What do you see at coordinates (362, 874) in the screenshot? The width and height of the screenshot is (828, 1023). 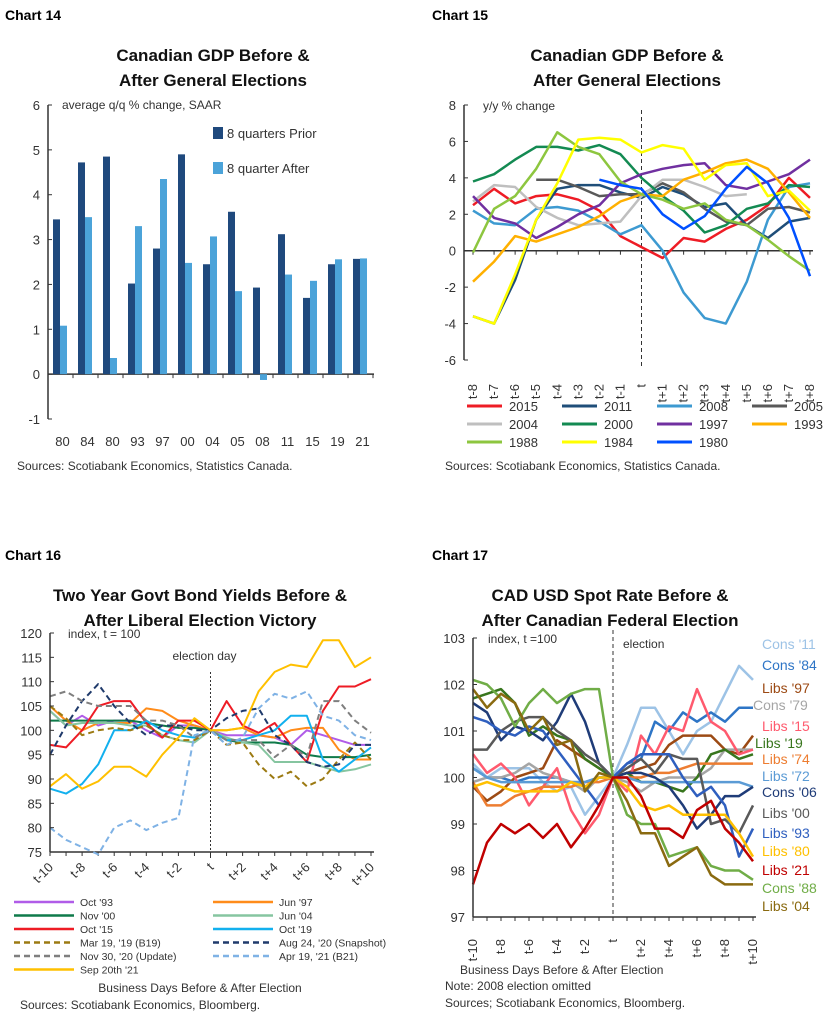 I see `x-tick-label: t+10` at bounding box center [362, 874].